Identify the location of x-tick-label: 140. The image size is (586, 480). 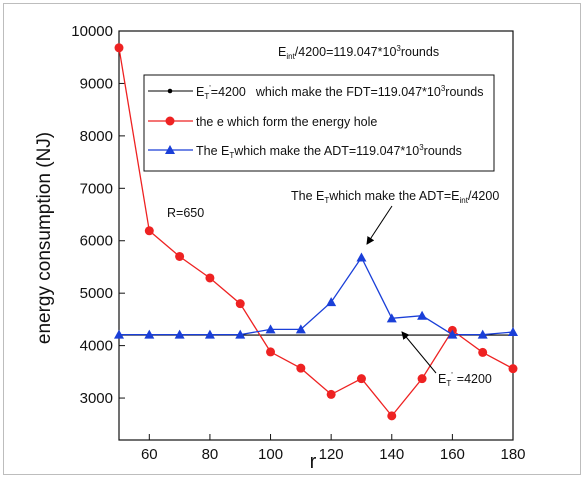
(391, 454).